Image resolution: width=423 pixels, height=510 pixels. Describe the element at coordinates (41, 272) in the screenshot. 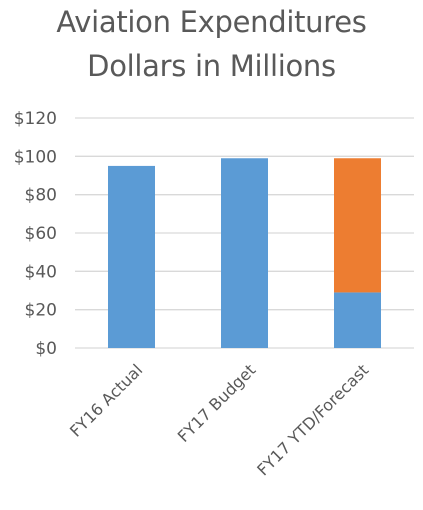

I see `y-tick-label: $40` at that location.